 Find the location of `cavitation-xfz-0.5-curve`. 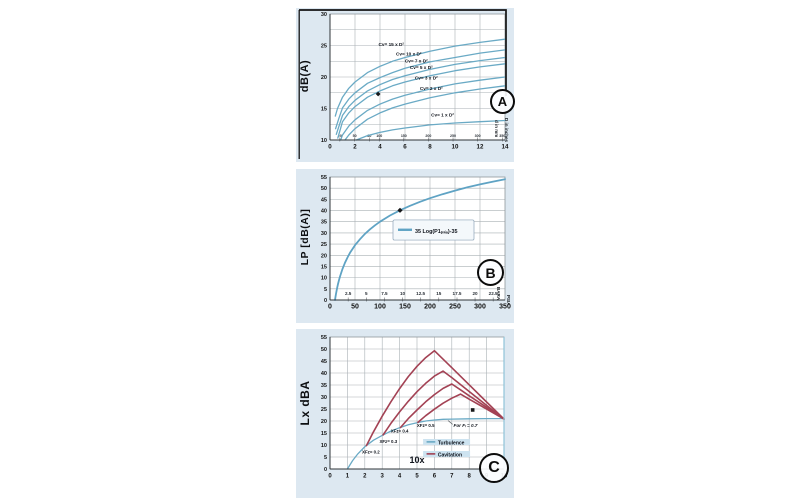

cavitation-xfz-0.5-curve is located at coordinates (461, 408).